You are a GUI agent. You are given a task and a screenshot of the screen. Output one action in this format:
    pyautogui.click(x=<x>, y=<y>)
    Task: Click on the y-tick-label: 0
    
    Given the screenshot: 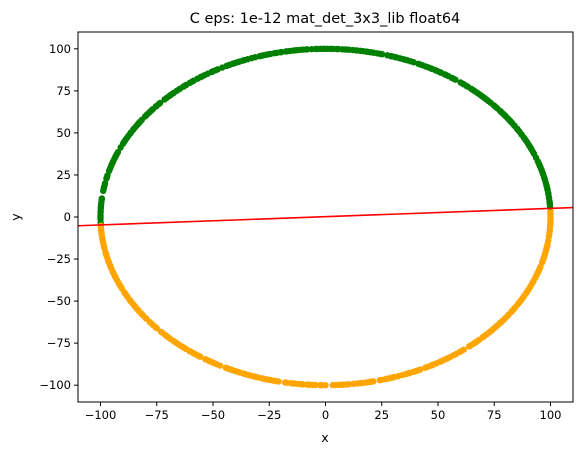 What is the action you would take?
    pyautogui.click(x=67, y=217)
    